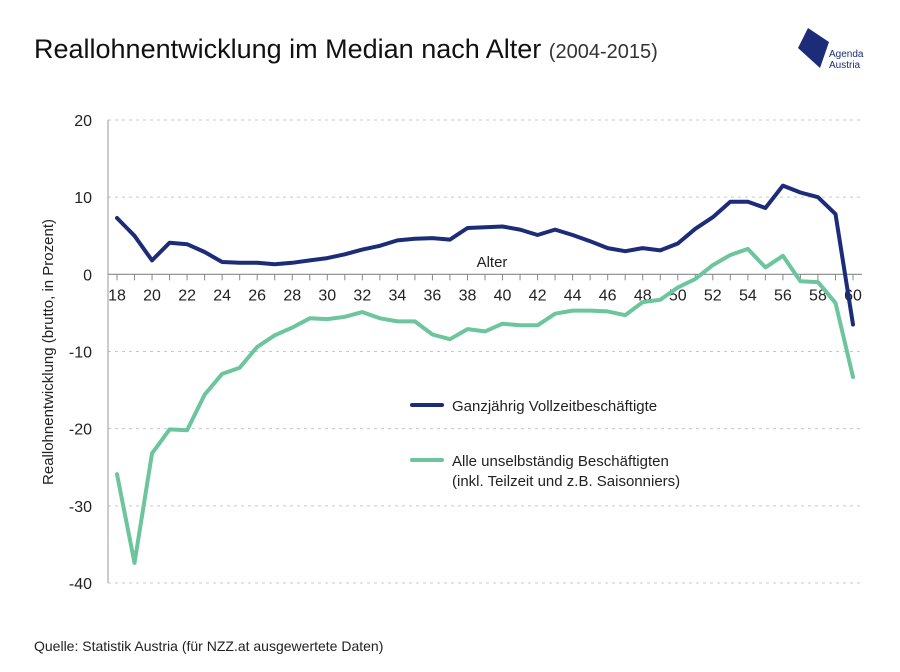  What do you see at coordinates (327, 295) in the screenshot?
I see `x-tick-label: 30` at bounding box center [327, 295].